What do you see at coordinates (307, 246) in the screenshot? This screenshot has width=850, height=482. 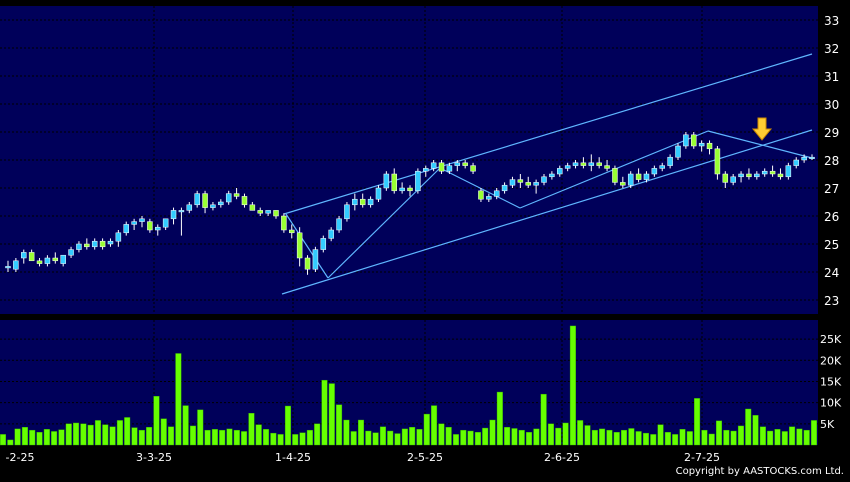 I see `trendline` at bounding box center [307, 246].